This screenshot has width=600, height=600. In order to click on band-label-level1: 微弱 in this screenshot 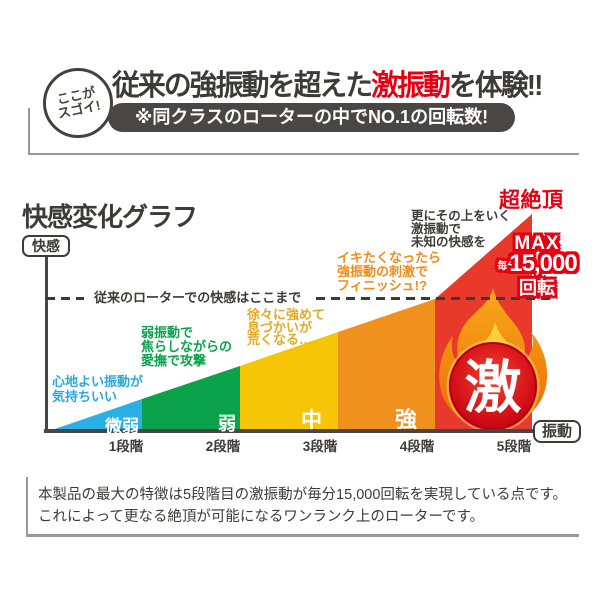, I will do `click(122, 426)`.